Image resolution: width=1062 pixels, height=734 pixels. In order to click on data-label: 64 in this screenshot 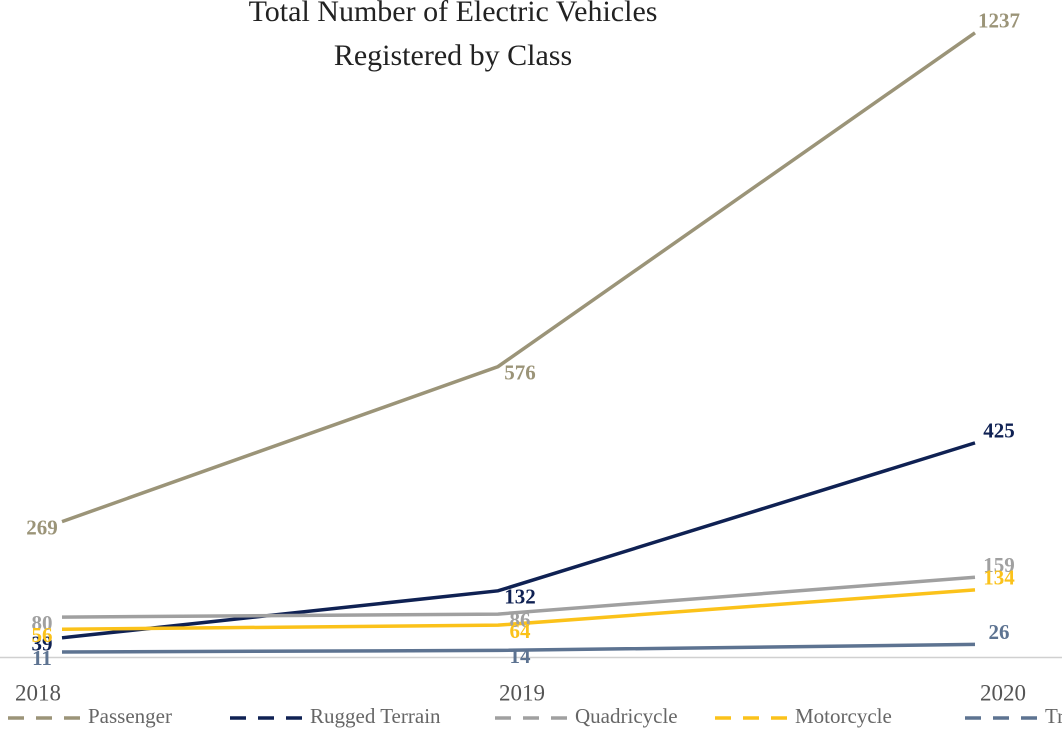, I will do `click(521, 631)`.